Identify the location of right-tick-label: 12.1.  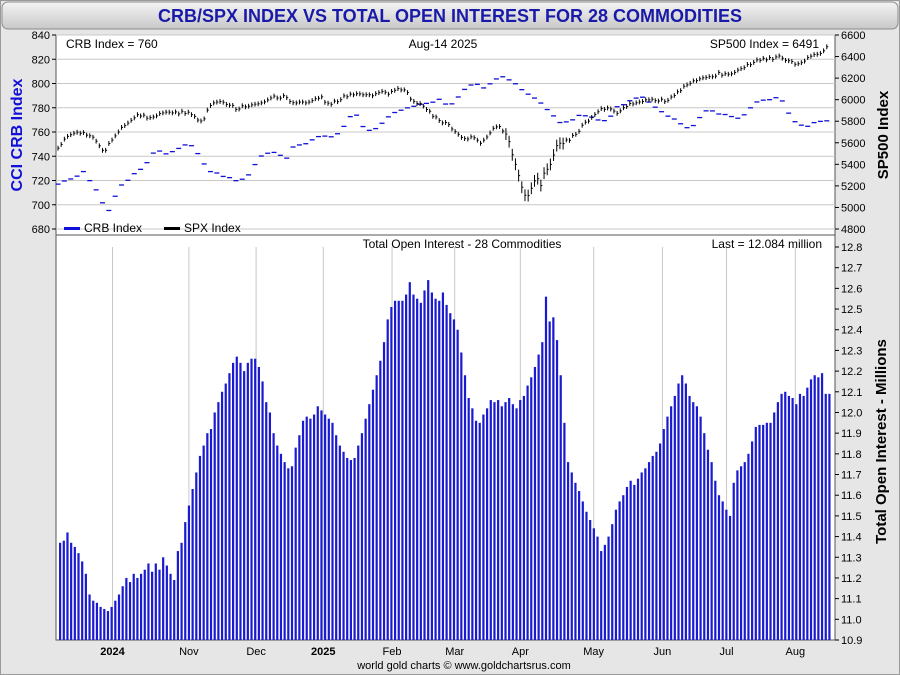
(851, 393).